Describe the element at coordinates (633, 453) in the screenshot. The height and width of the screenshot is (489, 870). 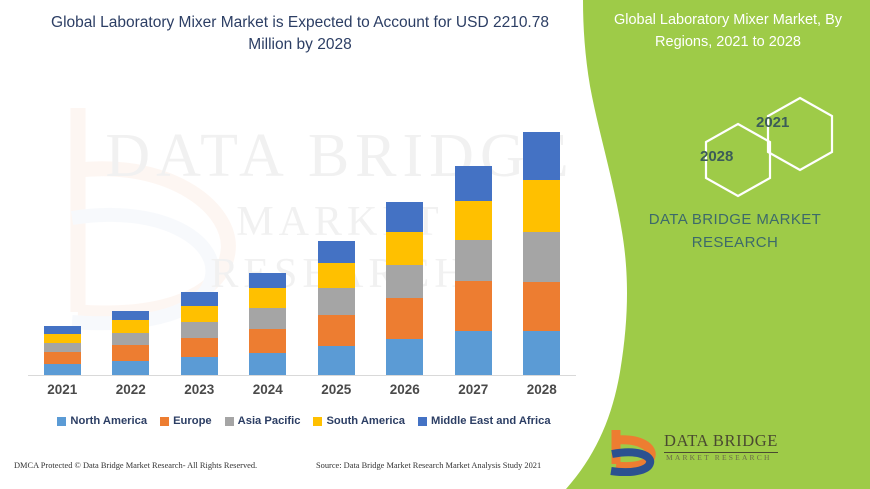
I see `databridge-logo-icon` at that location.